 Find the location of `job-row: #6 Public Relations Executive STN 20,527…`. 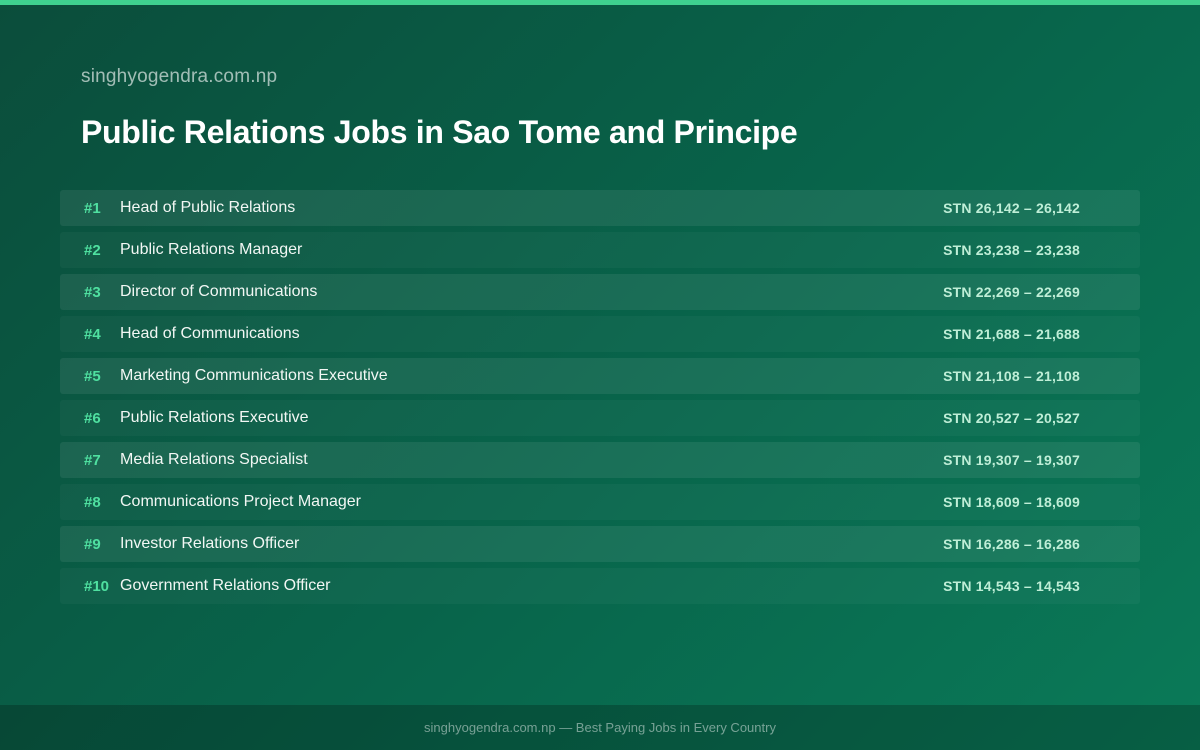

job-row: #6 Public Relations Executive STN 20,527… is located at coordinates (600, 418).